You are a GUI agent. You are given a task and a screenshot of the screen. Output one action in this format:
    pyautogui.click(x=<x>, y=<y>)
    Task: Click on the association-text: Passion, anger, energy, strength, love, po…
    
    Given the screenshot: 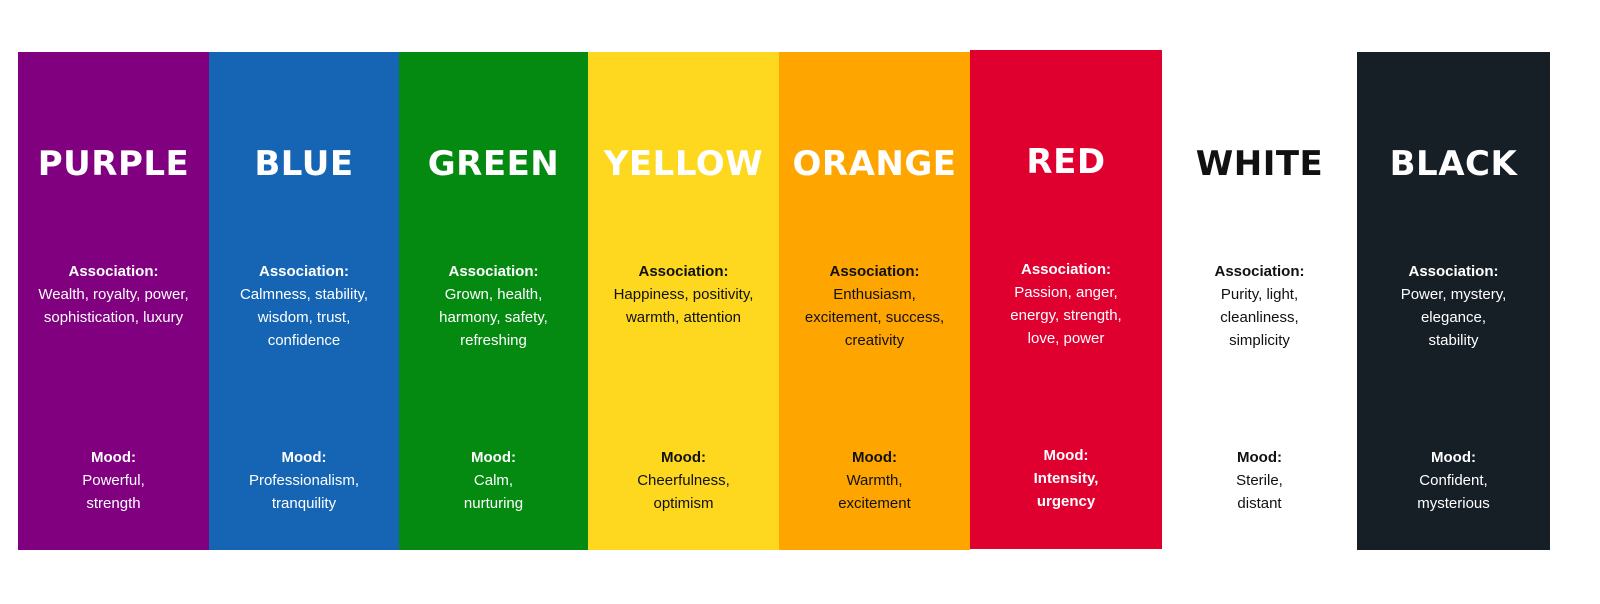 What is the action you would take?
    pyautogui.click(x=1066, y=315)
    